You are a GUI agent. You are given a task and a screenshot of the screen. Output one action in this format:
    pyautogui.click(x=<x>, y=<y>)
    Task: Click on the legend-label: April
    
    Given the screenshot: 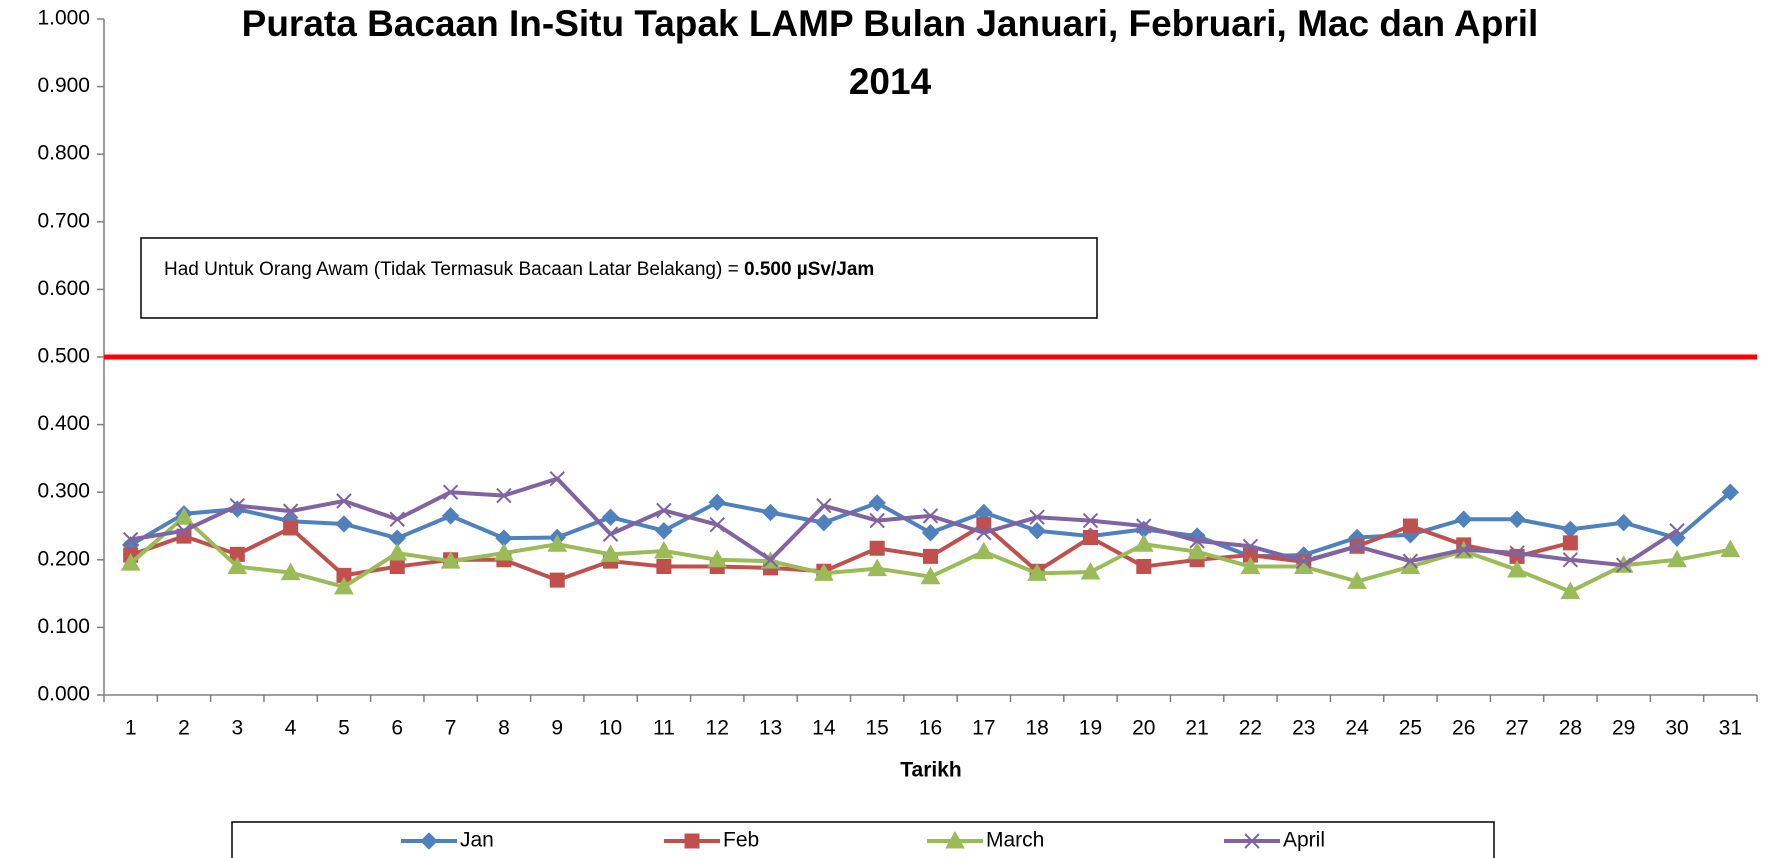 What is the action you would take?
    pyautogui.click(x=1304, y=840)
    